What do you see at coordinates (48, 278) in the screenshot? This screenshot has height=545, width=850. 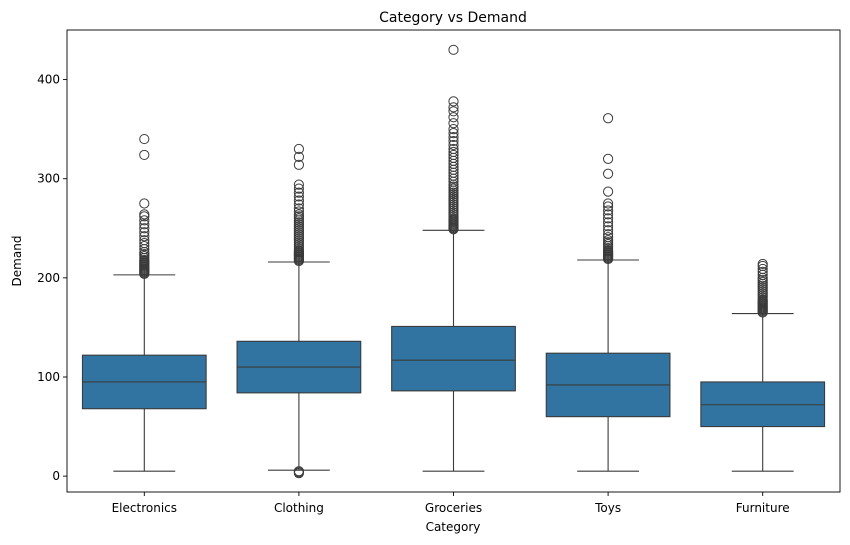 I see `y-tick-label: 200` at bounding box center [48, 278].